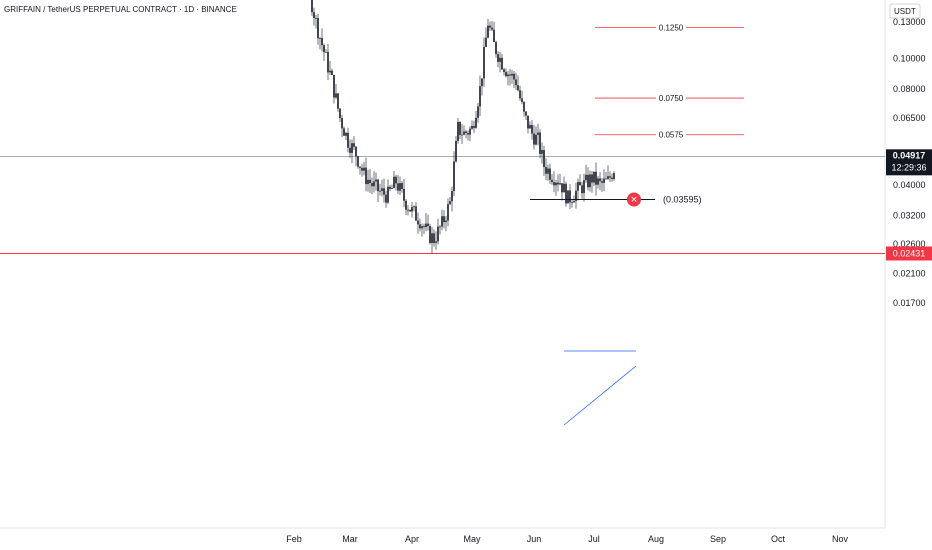 This screenshot has height=550, width=932. What do you see at coordinates (905, 11) in the screenshot?
I see `currency-box` at bounding box center [905, 11].